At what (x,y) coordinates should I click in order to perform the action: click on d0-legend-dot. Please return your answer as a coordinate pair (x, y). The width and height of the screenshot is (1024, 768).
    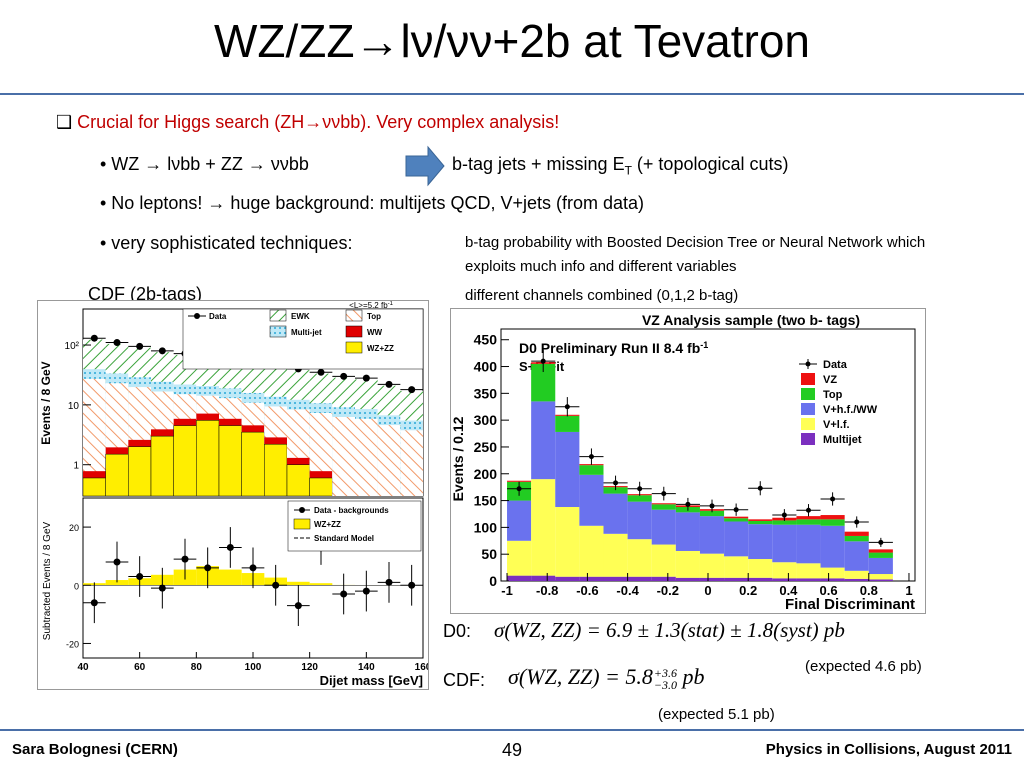
    Looking at the image, I should click on (808, 364).